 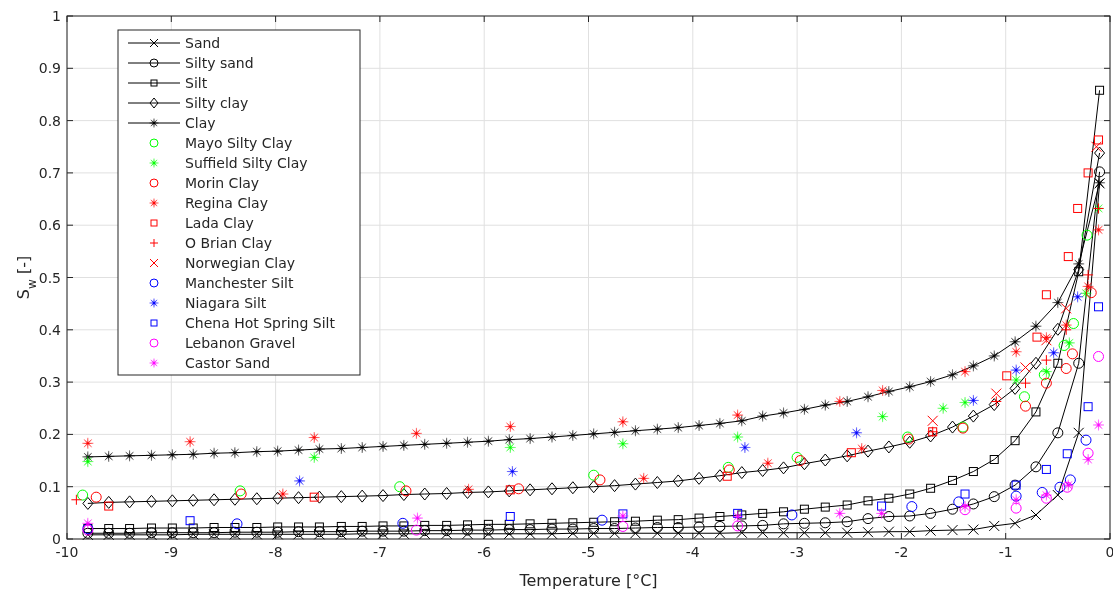 What do you see at coordinates (222, 183) in the screenshot?
I see `legend-label: Morin Clay` at bounding box center [222, 183].